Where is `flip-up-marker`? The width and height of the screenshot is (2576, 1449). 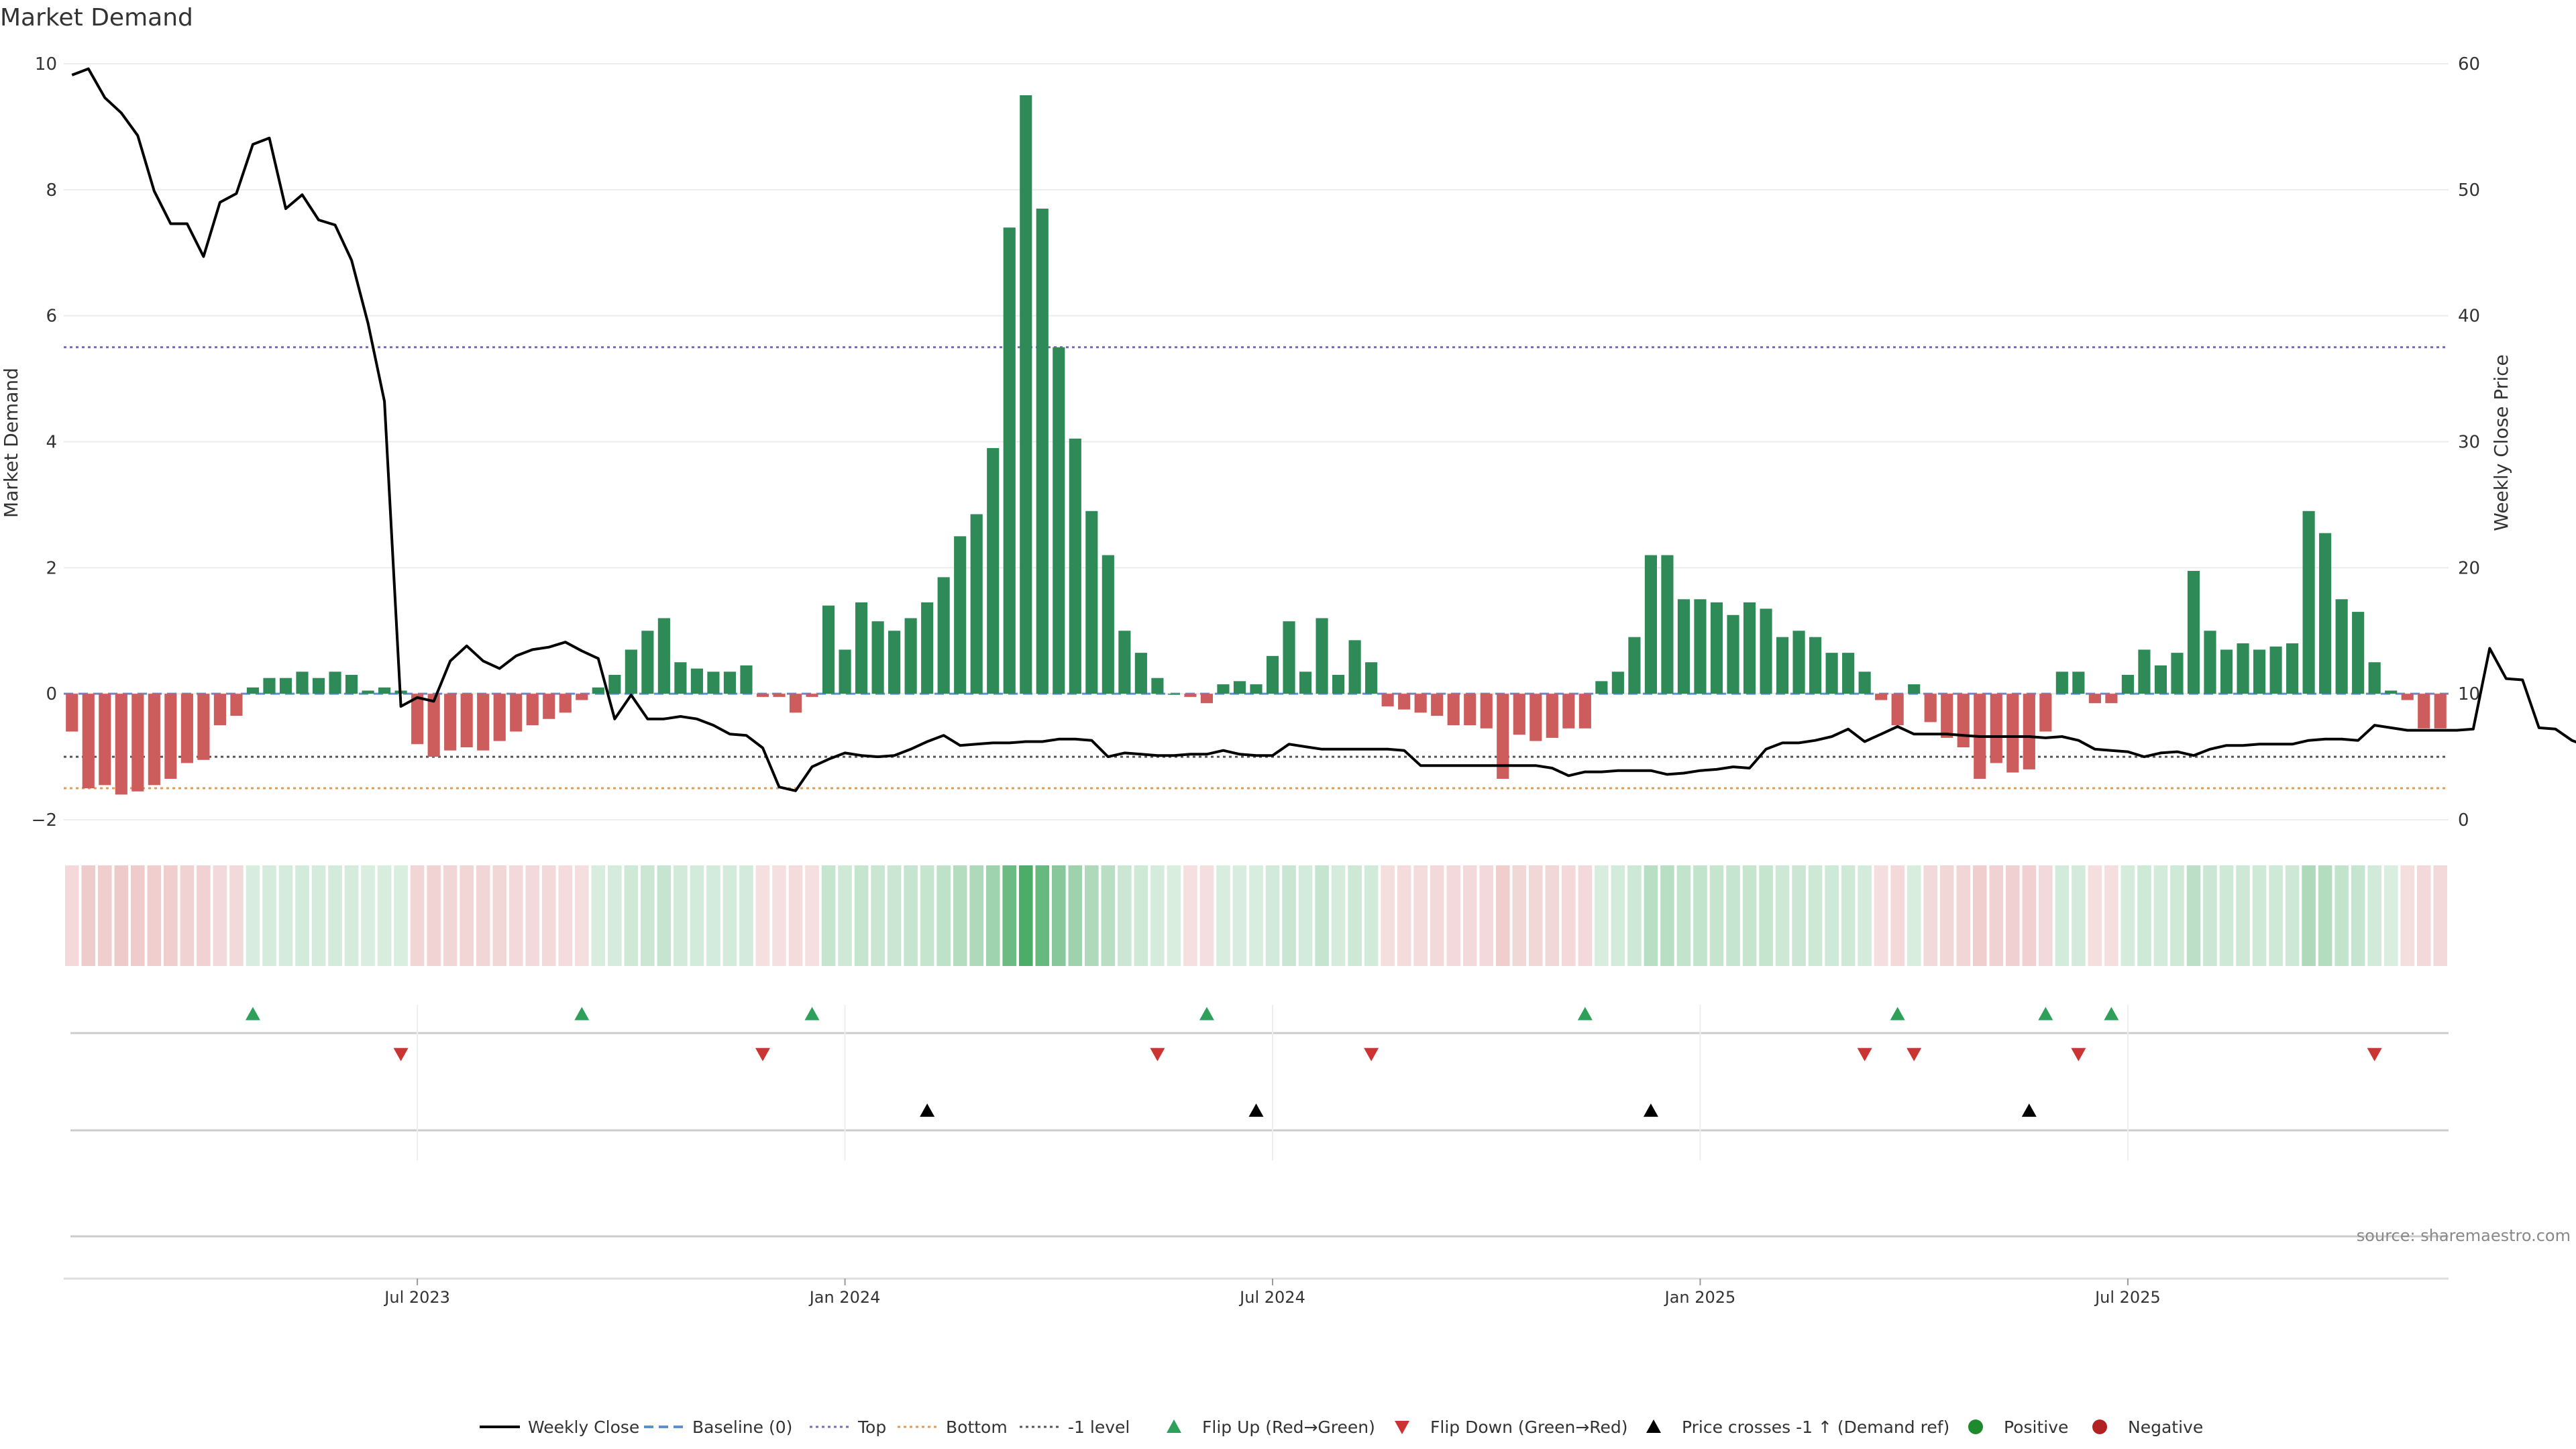 flip-up-marker is located at coordinates (582, 1013).